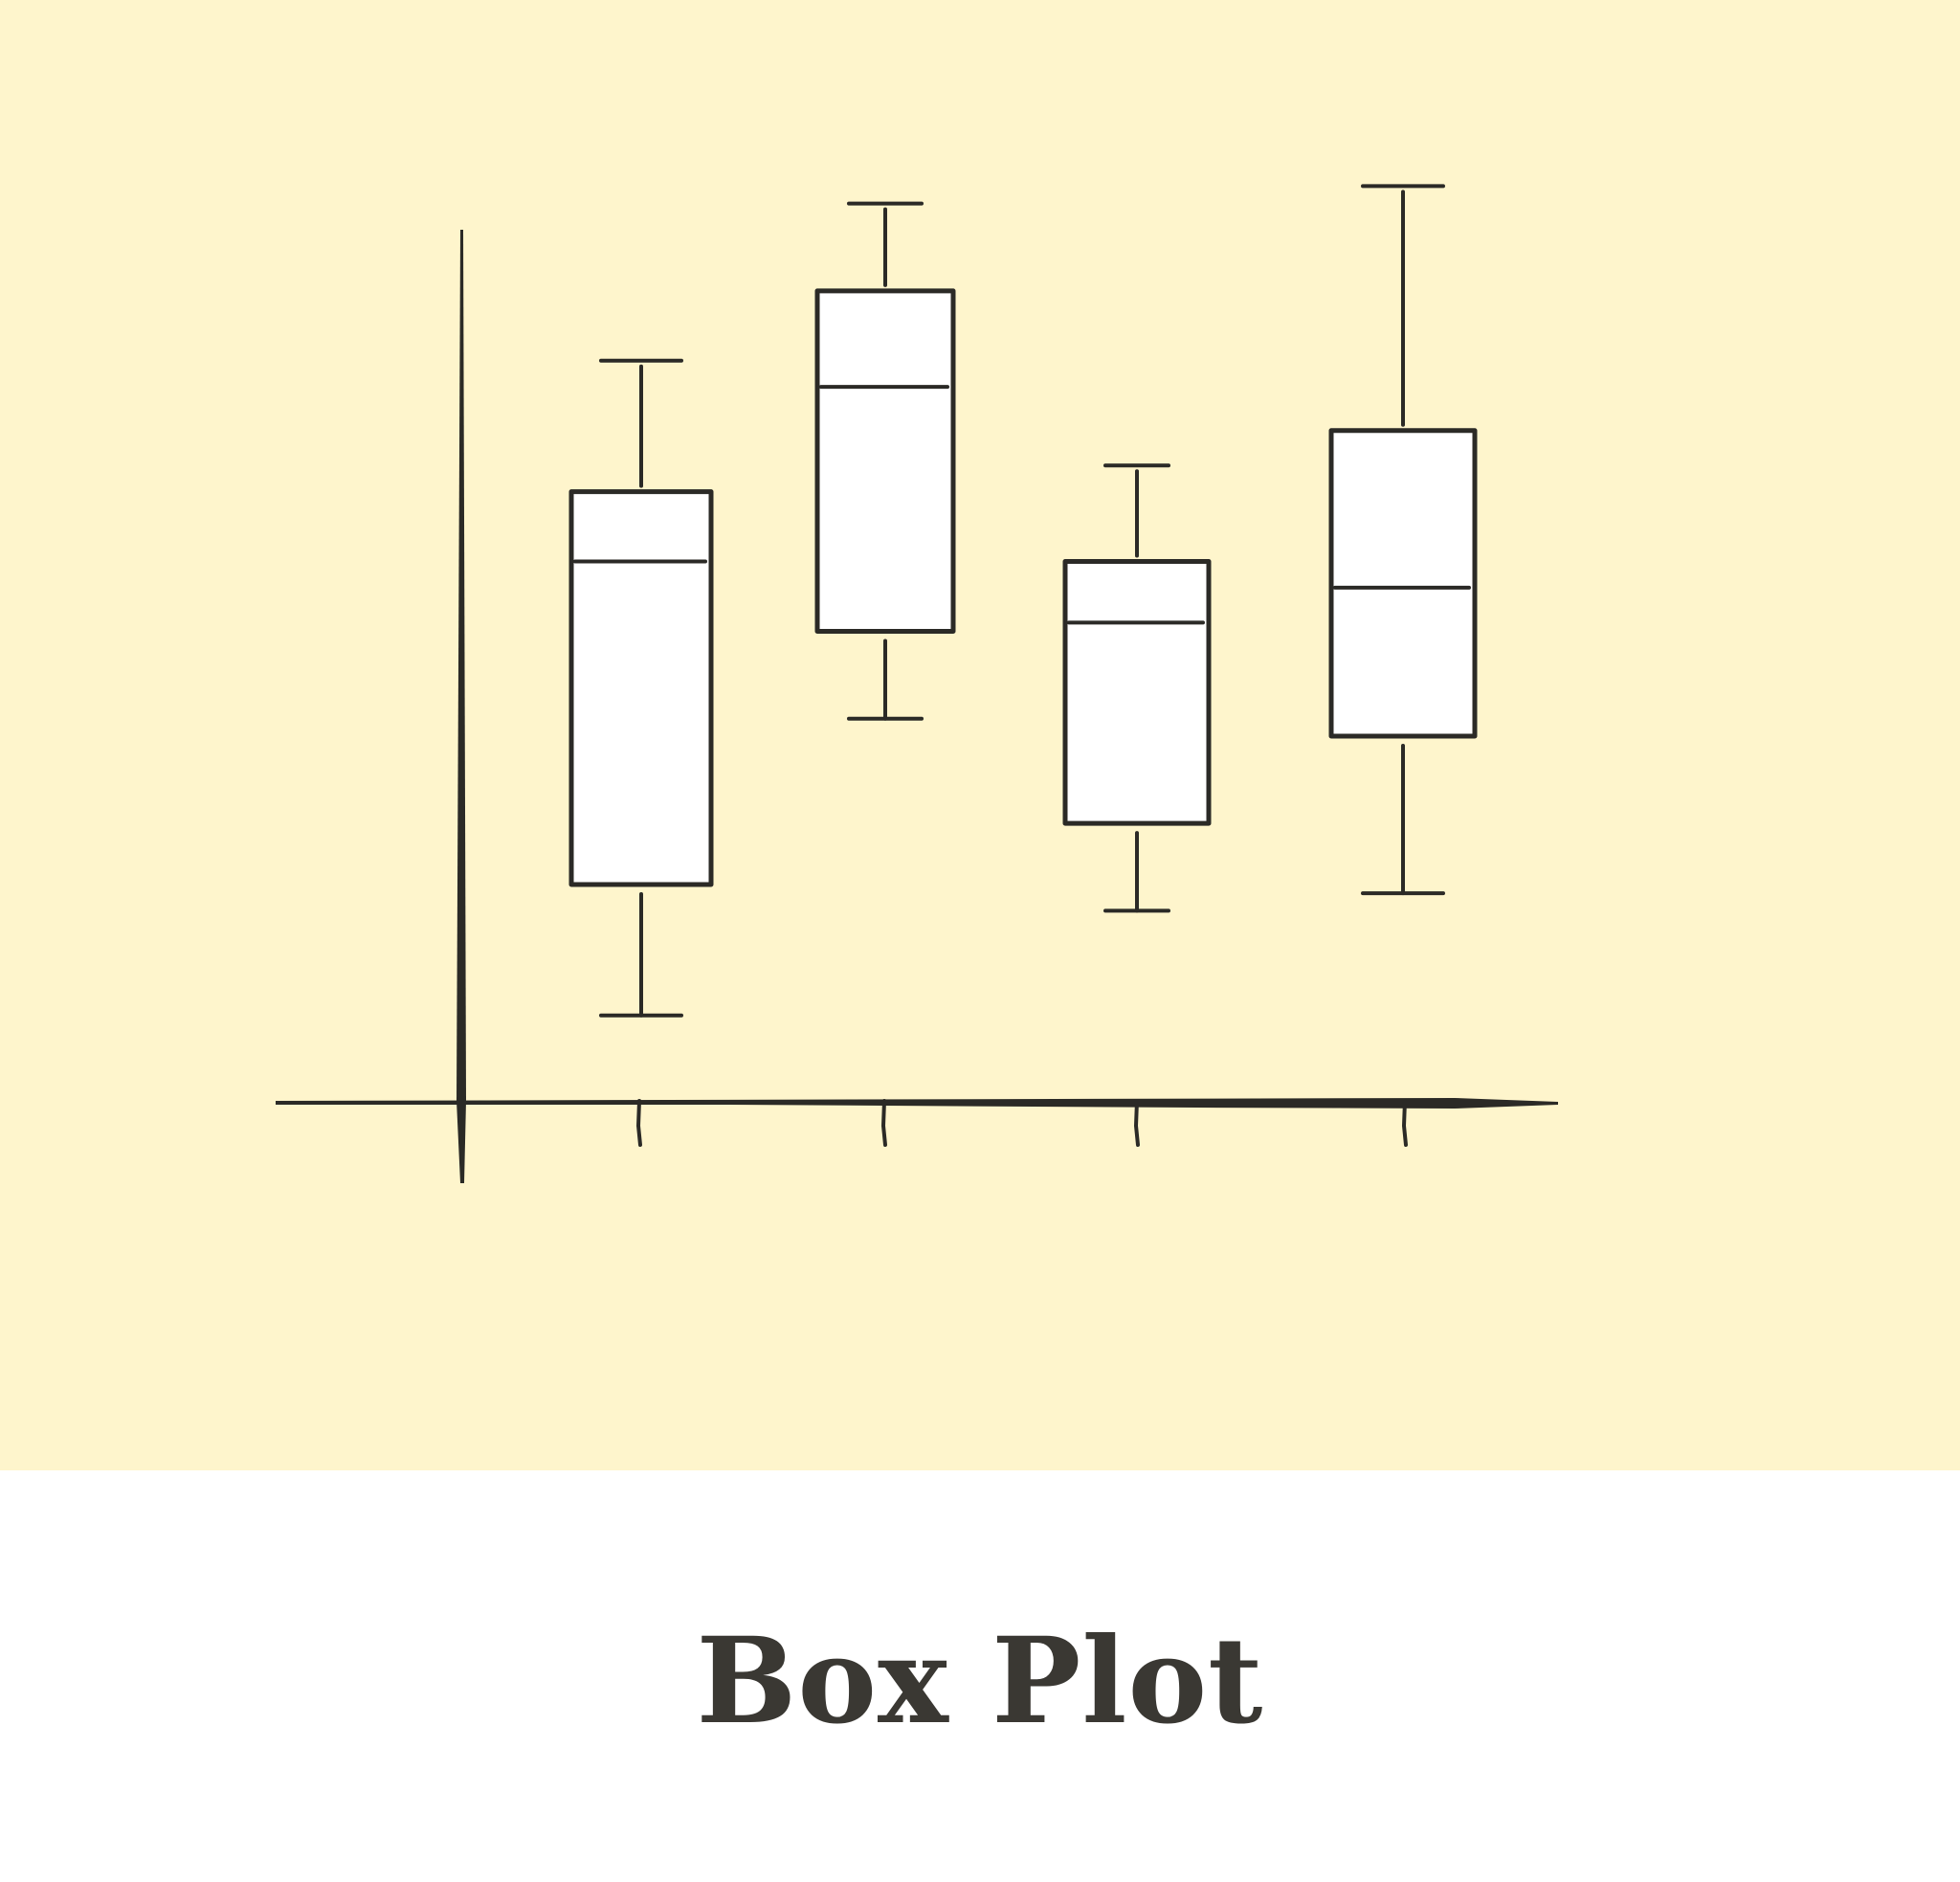 The height and width of the screenshot is (1882, 1960). What do you see at coordinates (980, 1681) in the screenshot?
I see `caption-title: Box Plot` at bounding box center [980, 1681].